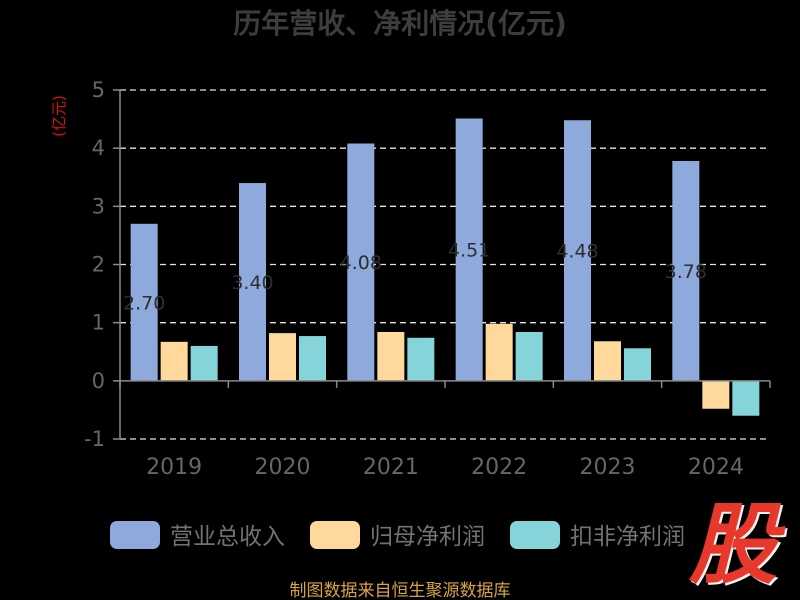 This screenshot has height=600, width=800. I want to click on chart-title: 历年营收、净利情况(亿元), so click(400, 23).